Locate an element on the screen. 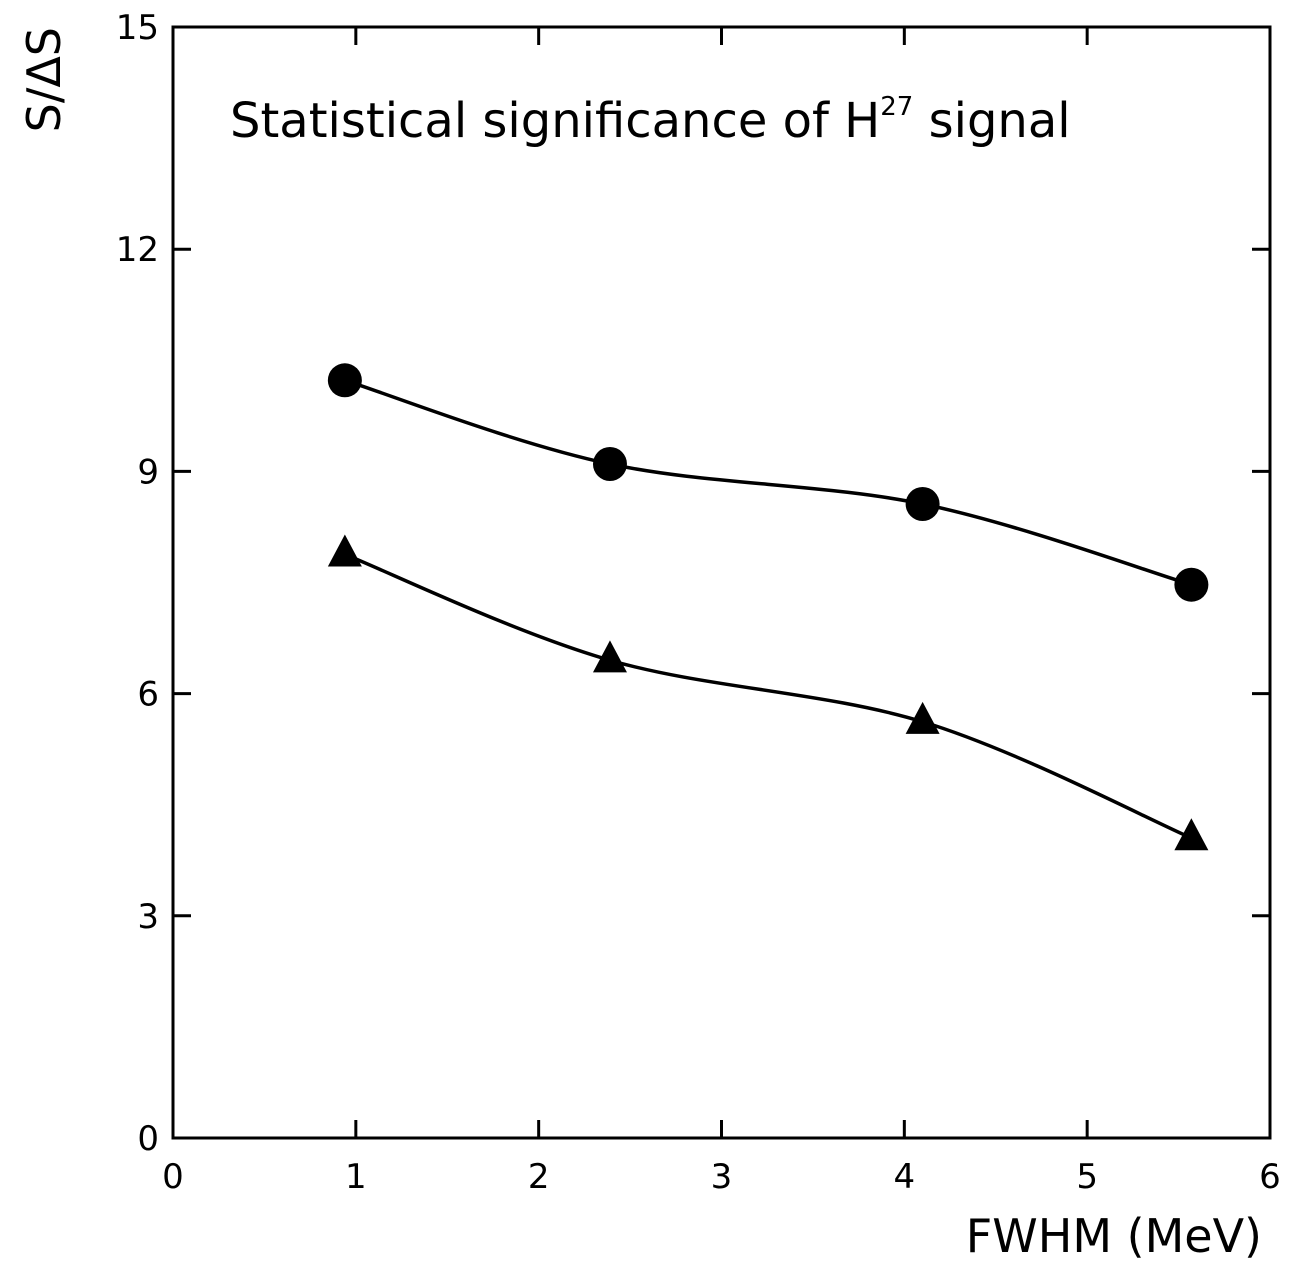 The image size is (1296, 1268). series-0-curve is located at coordinates (768, 482).